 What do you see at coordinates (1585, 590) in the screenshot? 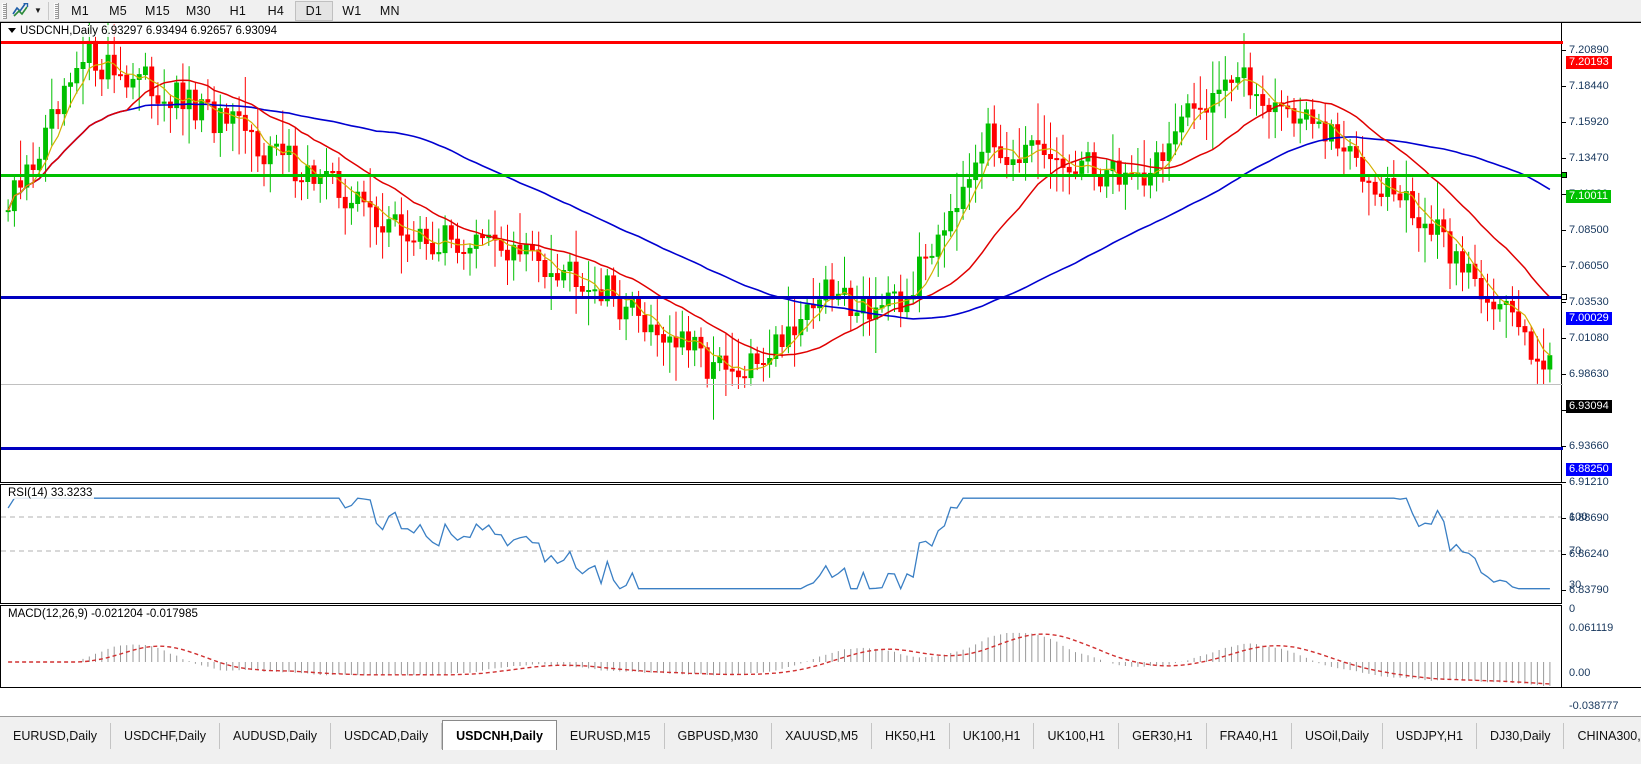
I see `price-tick: 6.83790` at bounding box center [1585, 590].